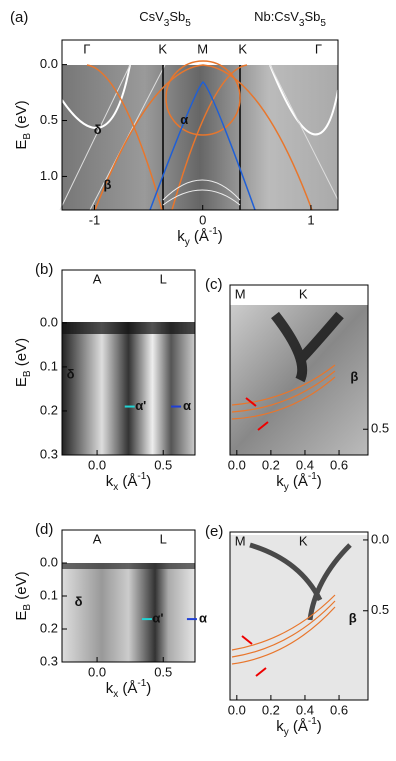 The width and height of the screenshot is (396, 761). What do you see at coordinates (202, 219) in the screenshot?
I see `x-tick-label: 0` at bounding box center [202, 219].